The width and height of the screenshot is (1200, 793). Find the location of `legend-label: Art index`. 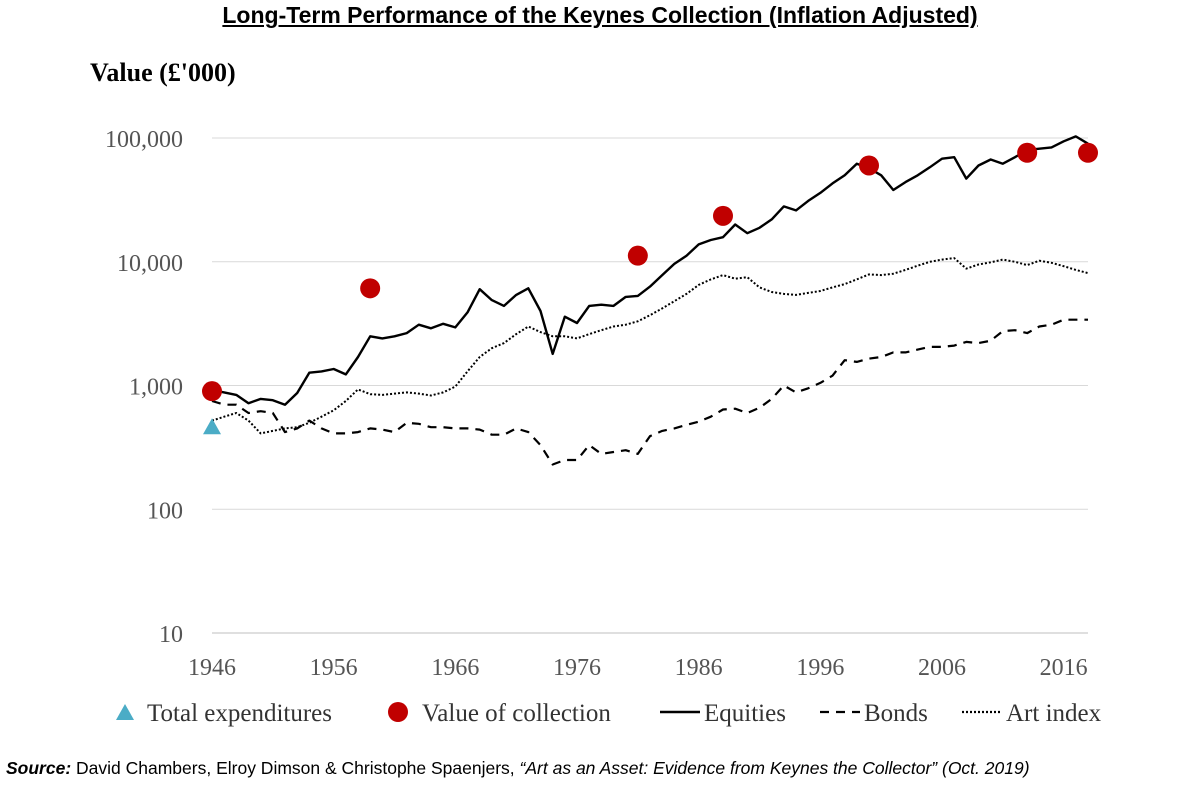

legend-label: Art index is located at coordinates (1054, 713).